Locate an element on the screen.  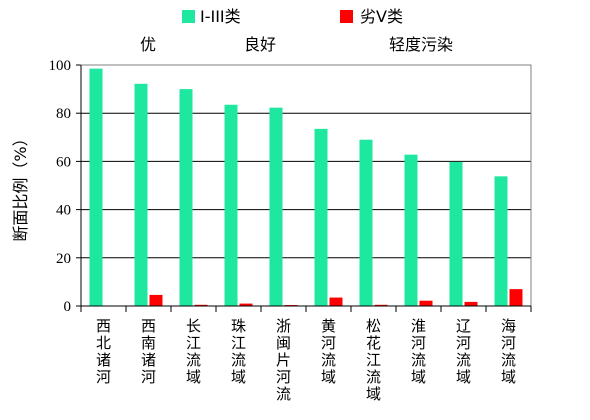
y-axis-label: 断面比例（%） is located at coordinates (20, 185).